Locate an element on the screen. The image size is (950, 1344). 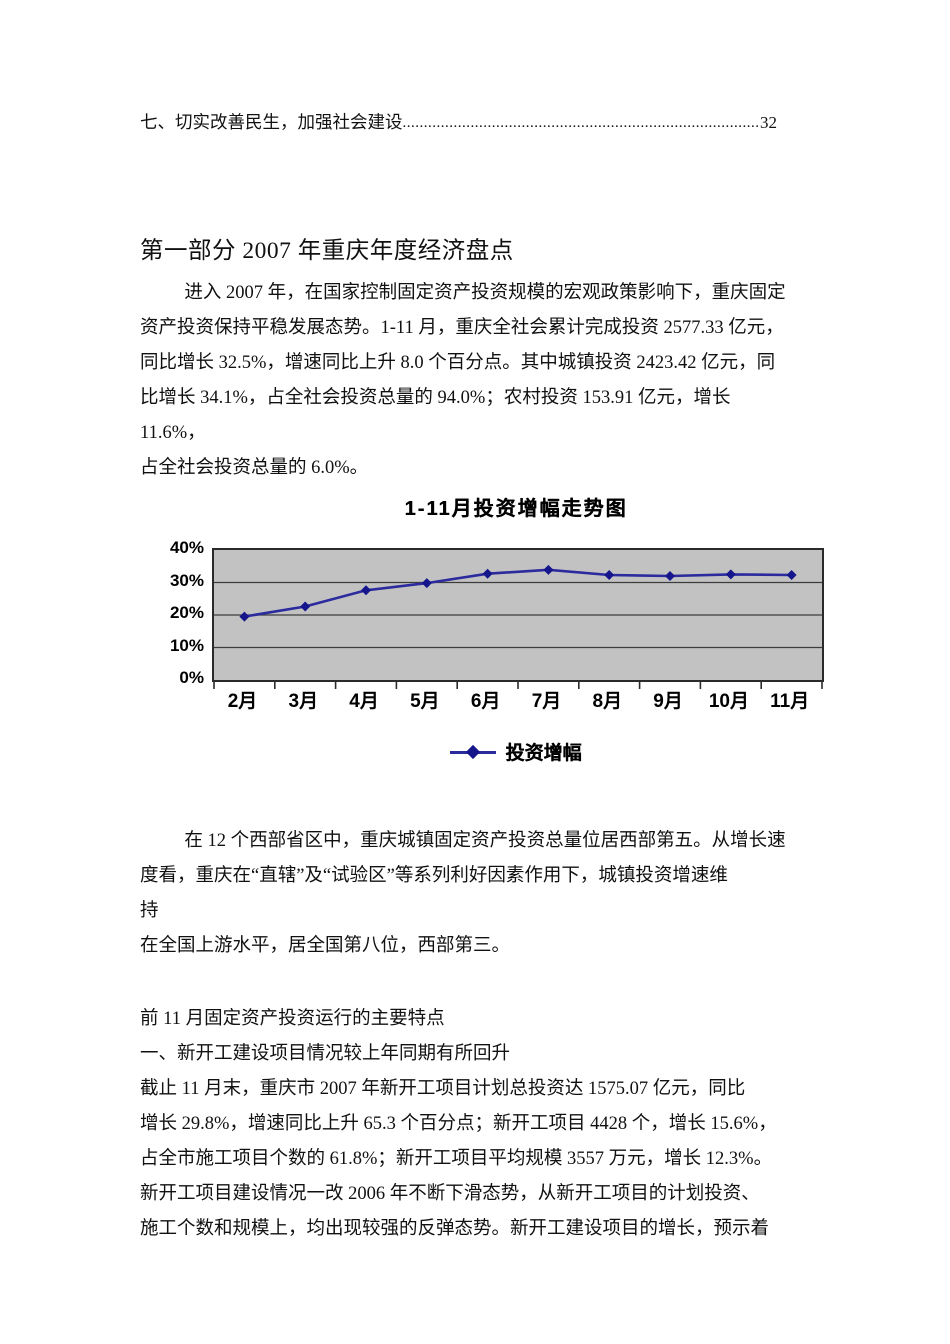
series-line-canvas is located at coordinates (518, 626).